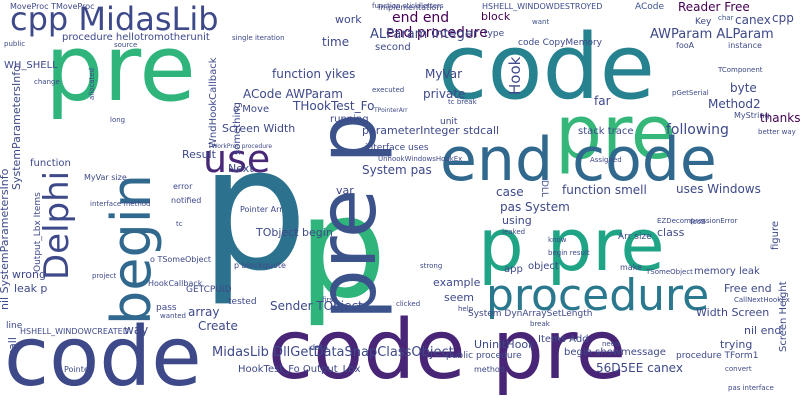  Describe the element at coordinates (726, 18) in the screenshot. I see `word-char: char` at that location.